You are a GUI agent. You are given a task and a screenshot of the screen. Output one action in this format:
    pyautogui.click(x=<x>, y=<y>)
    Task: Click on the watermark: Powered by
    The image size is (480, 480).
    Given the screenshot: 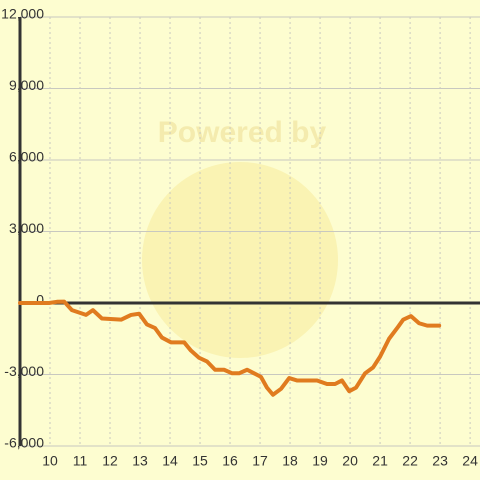 What is the action you would take?
    pyautogui.click(x=242, y=132)
    